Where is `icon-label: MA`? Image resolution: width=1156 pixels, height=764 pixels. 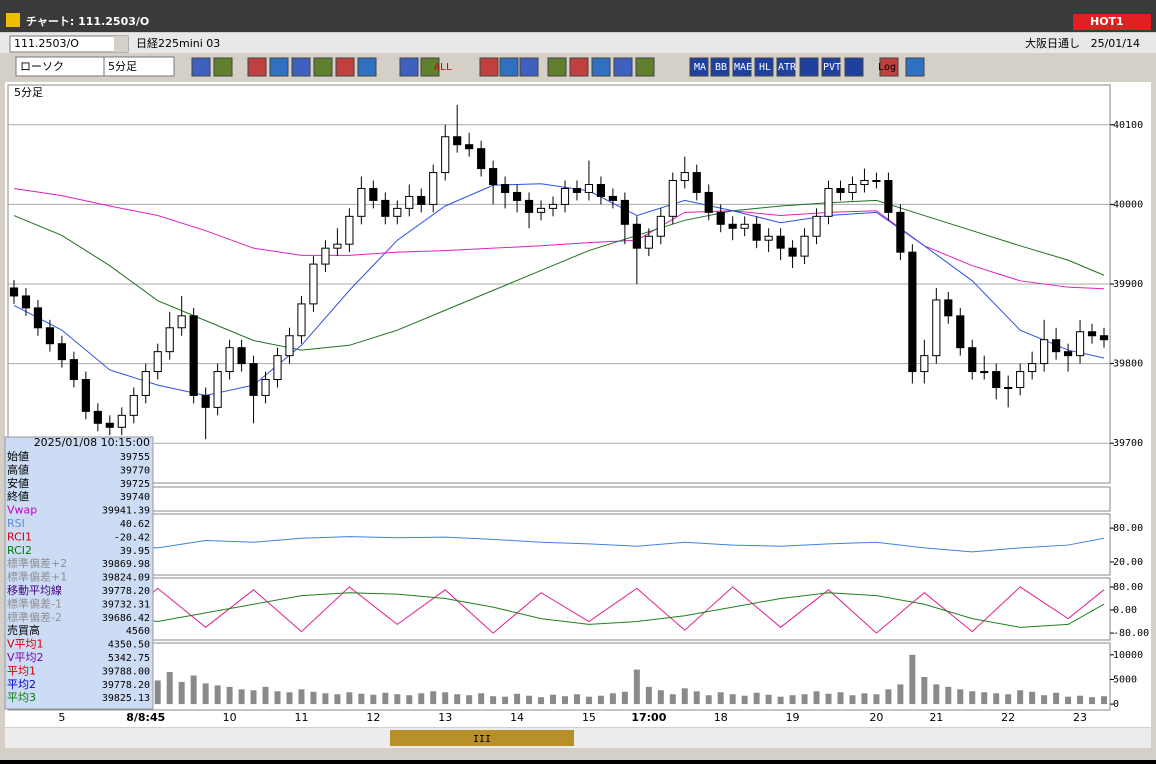 icon-label: MA is located at coordinates (700, 67).